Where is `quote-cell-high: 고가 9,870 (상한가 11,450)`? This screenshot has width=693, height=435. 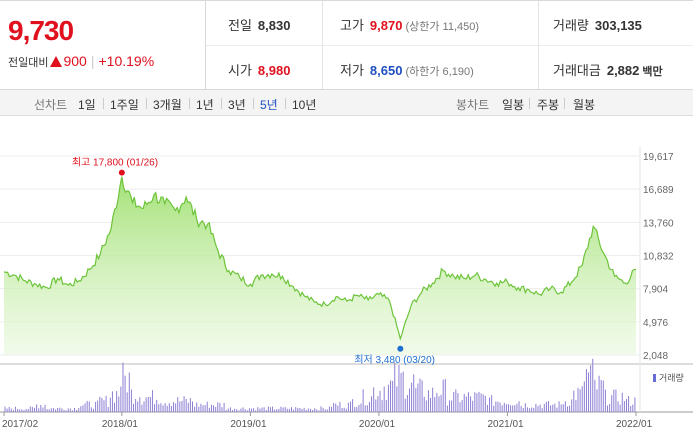 quote-cell-high: 고가 9,870 (상한가 11,450) is located at coordinates (409, 24).